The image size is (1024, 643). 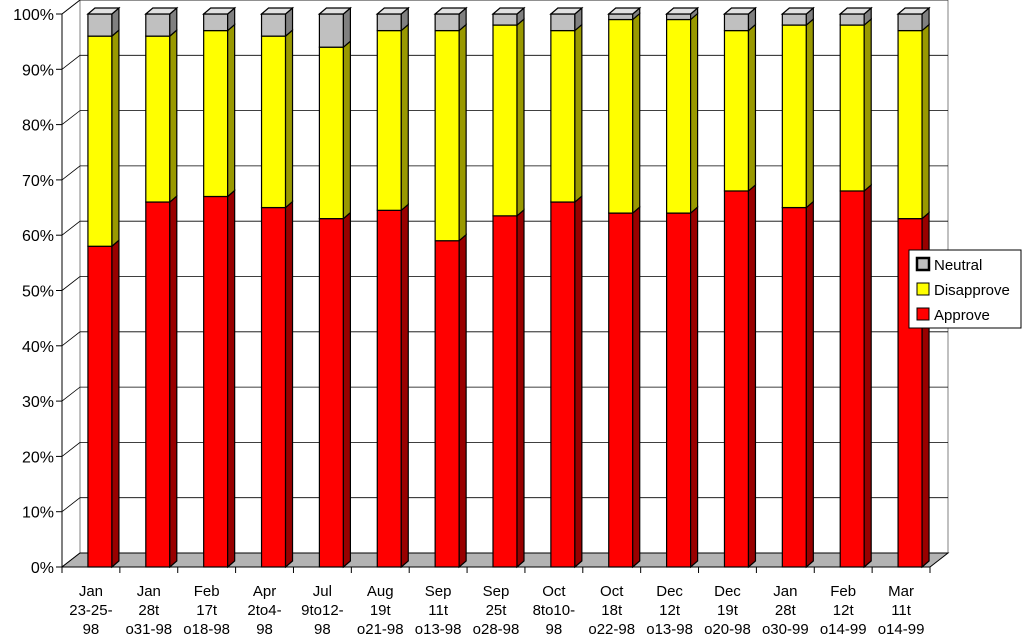 I want to click on y-tick-label: 90%, so click(x=38, y=70).